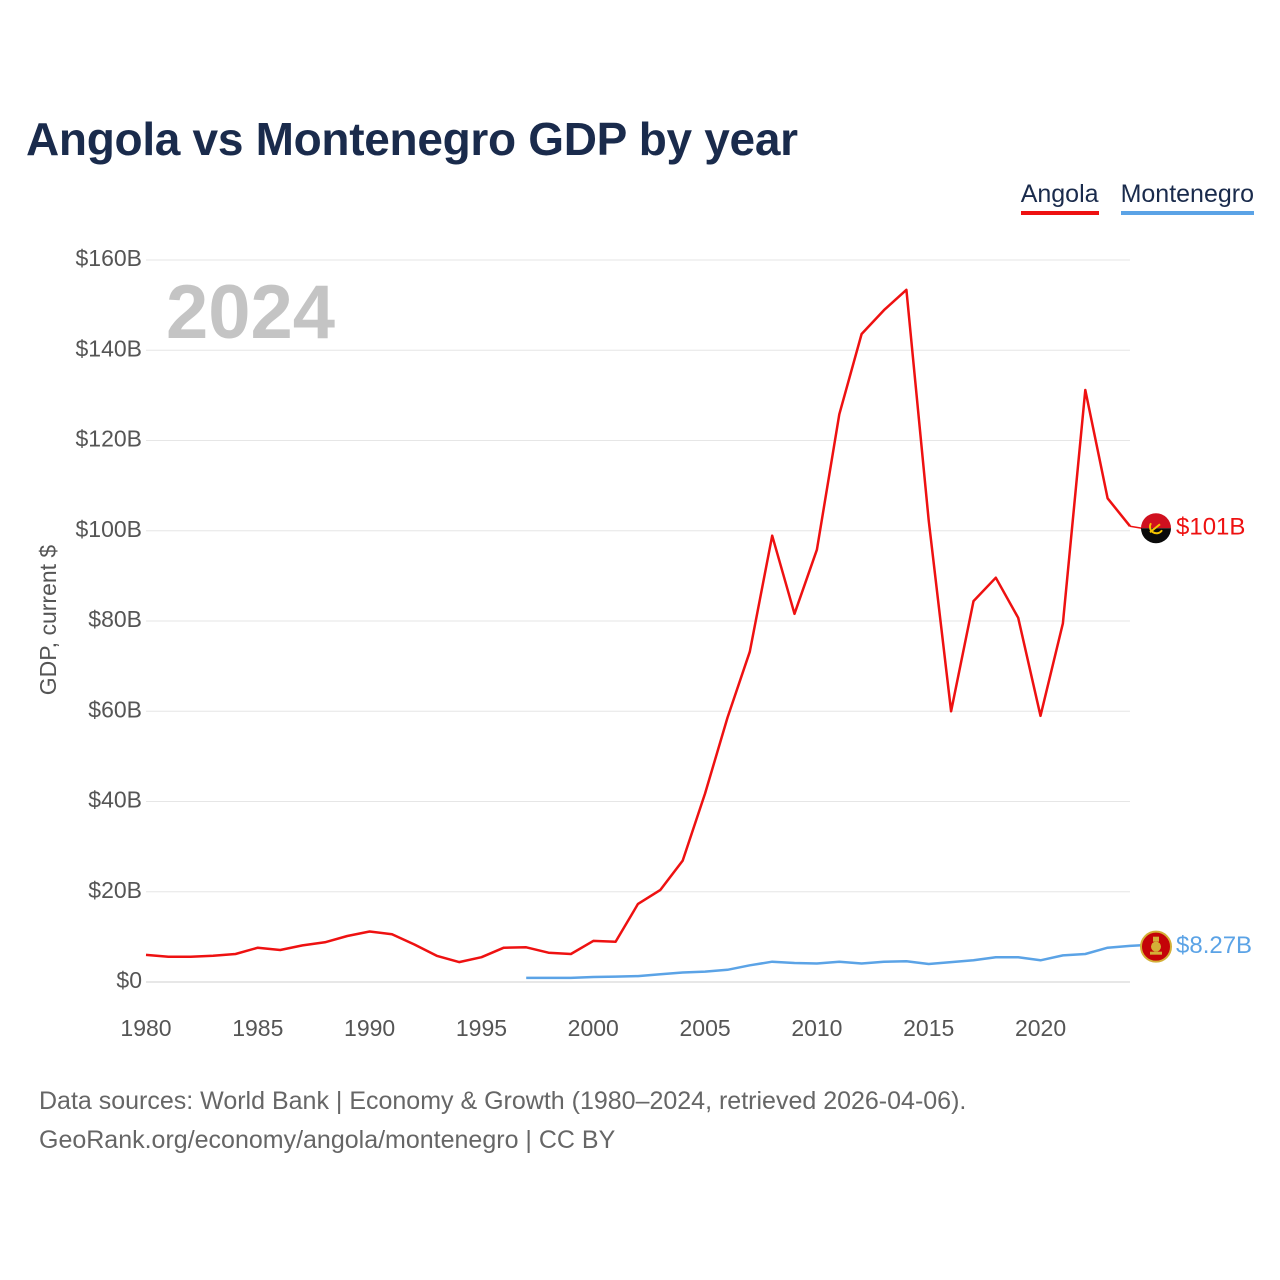 This screenshot has height=1280, width=1280. Describe the element at coordinates (250, 312) in the screenshot. I see `year-label: 2024` at that location.